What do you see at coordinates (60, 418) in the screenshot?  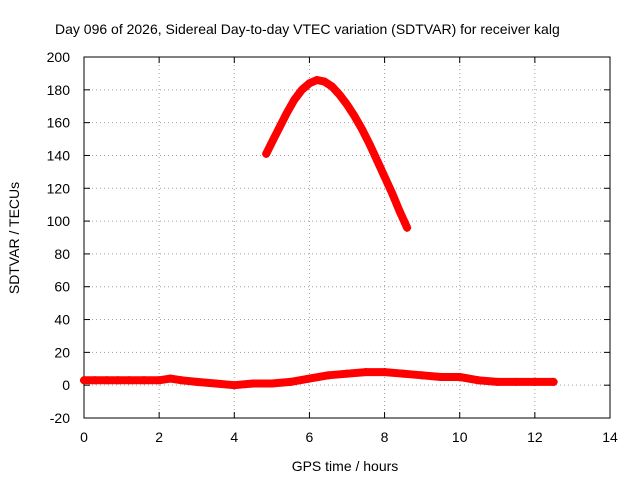 I see `y-tick-label: -20` at bounding box center [60, 418].